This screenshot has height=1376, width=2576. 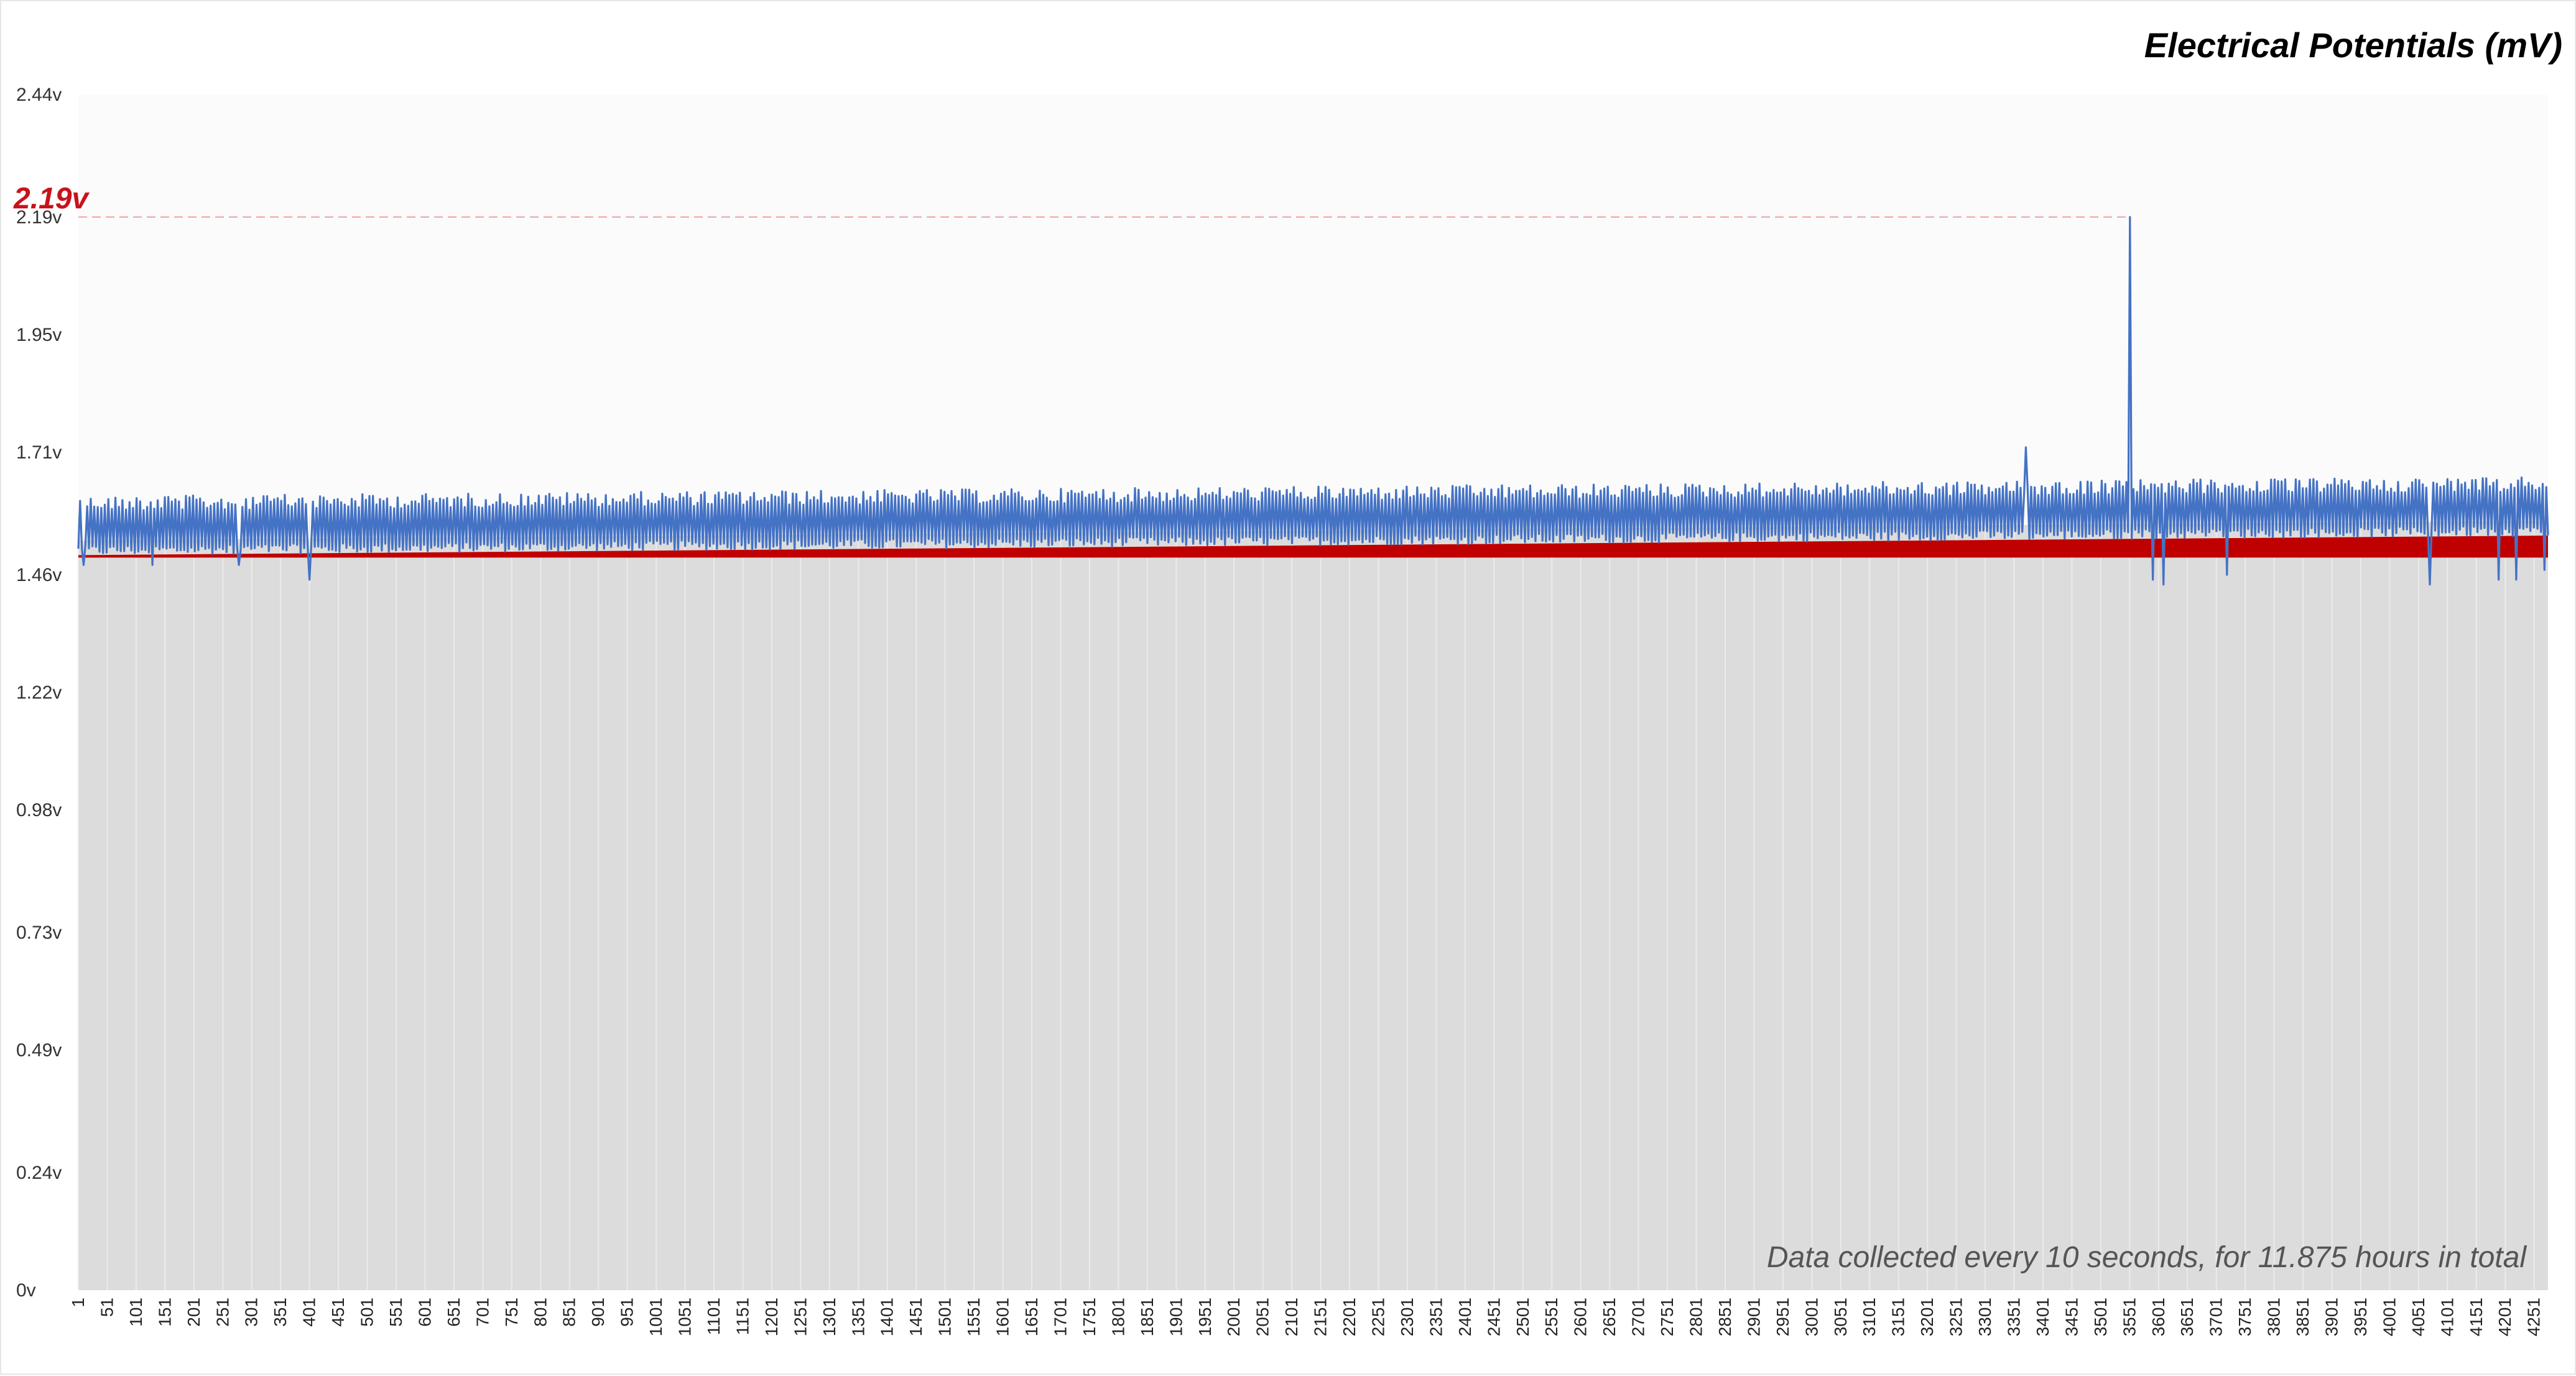 I want to click on x-tick-label: 3951, so click(x=2361, y=1317).